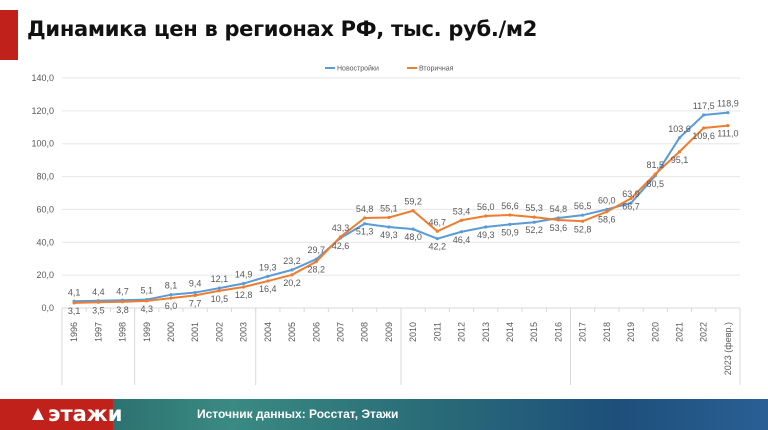  I want to click on data-label: 66,7, so click(631, 206).